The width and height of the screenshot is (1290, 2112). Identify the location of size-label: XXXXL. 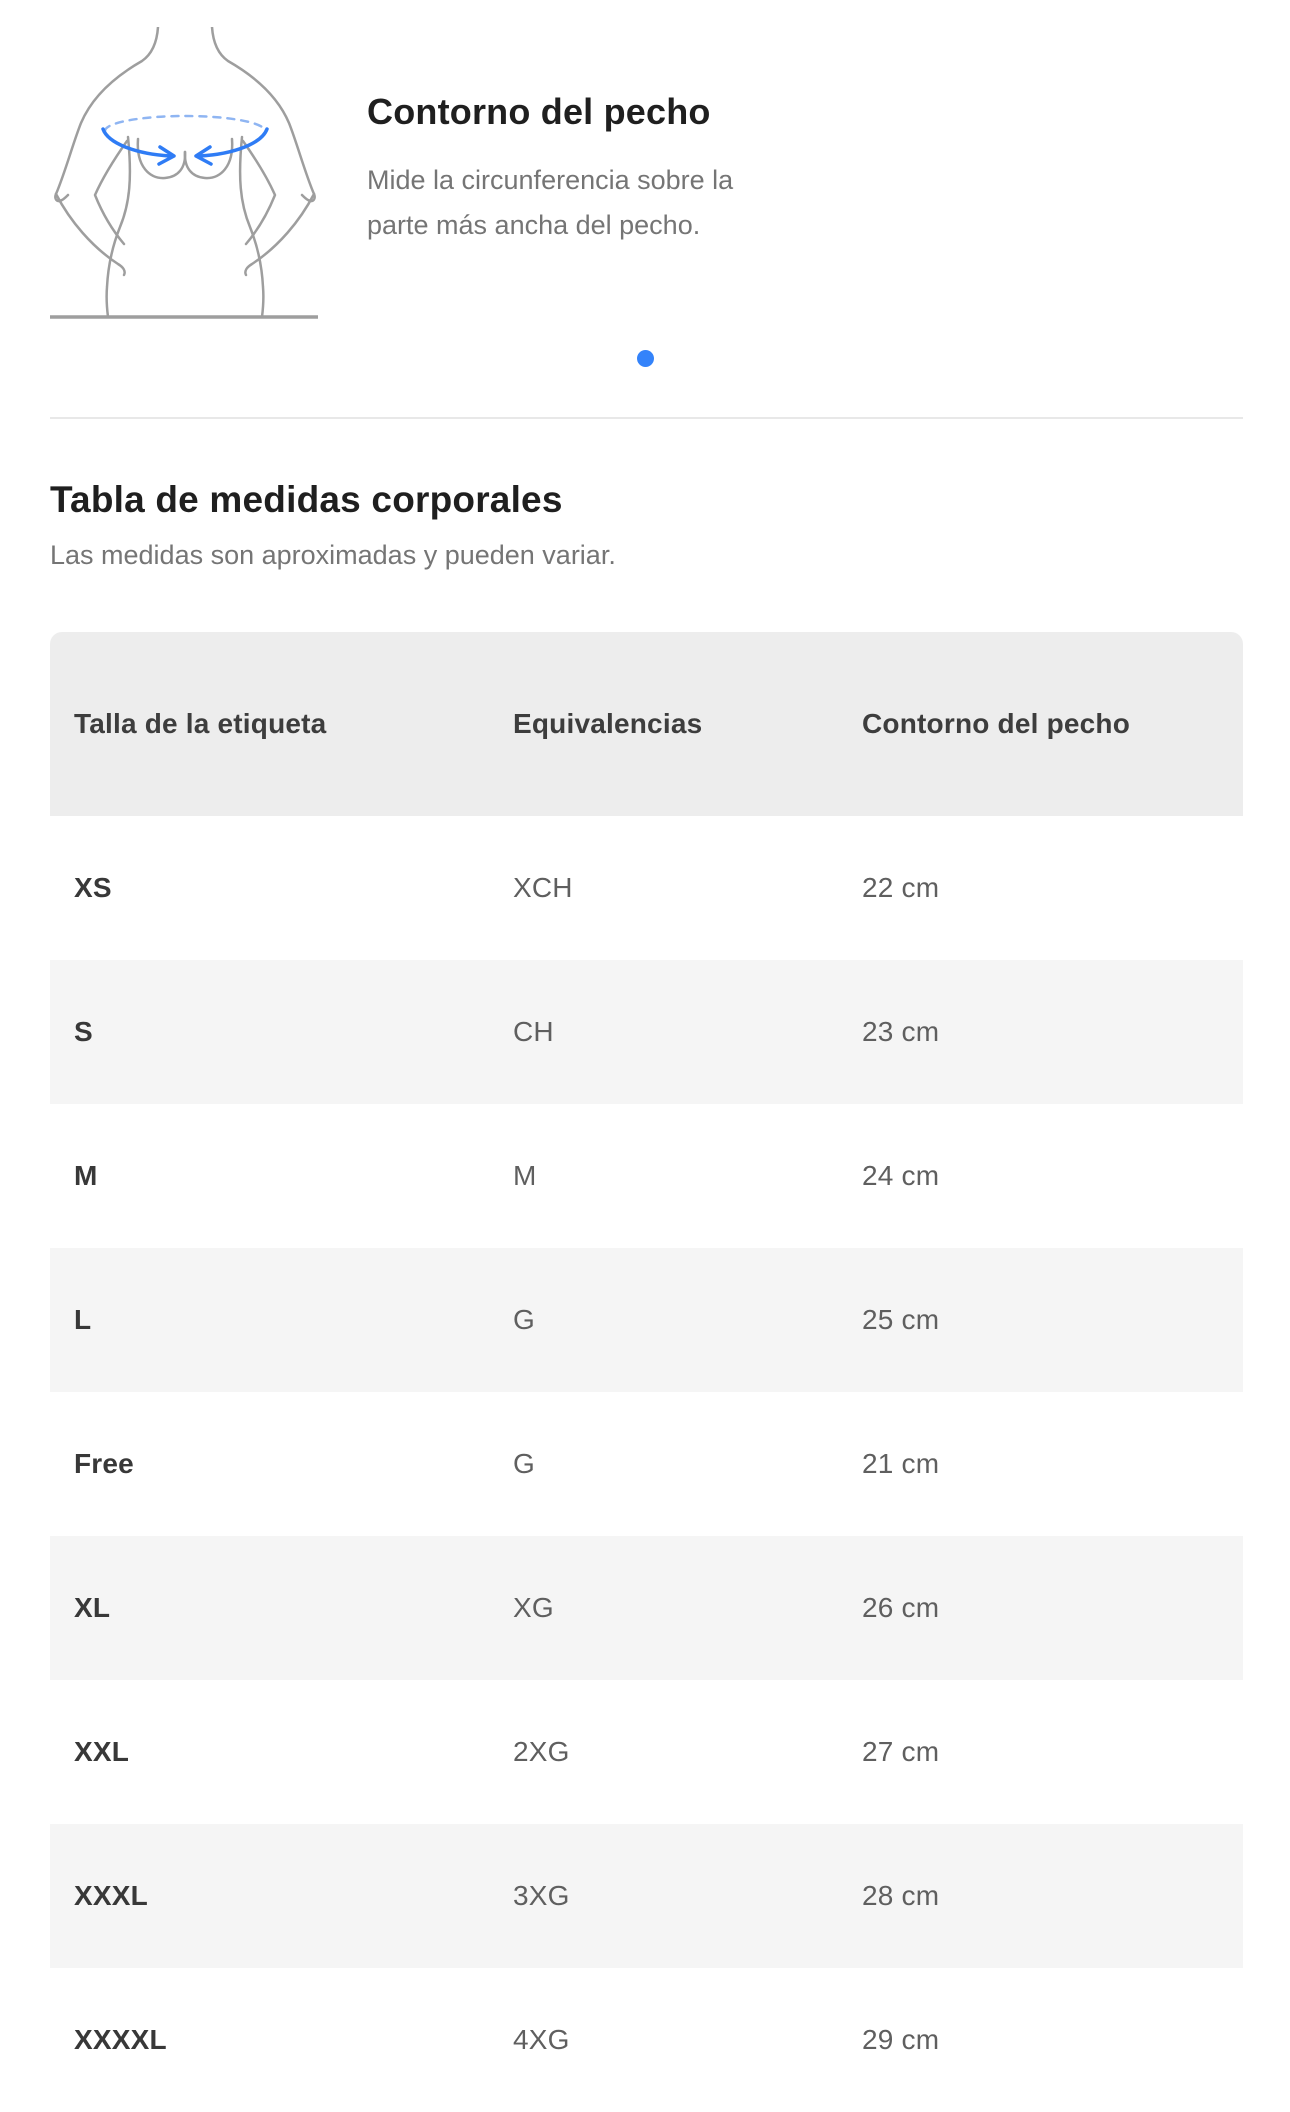
(120, 2039).